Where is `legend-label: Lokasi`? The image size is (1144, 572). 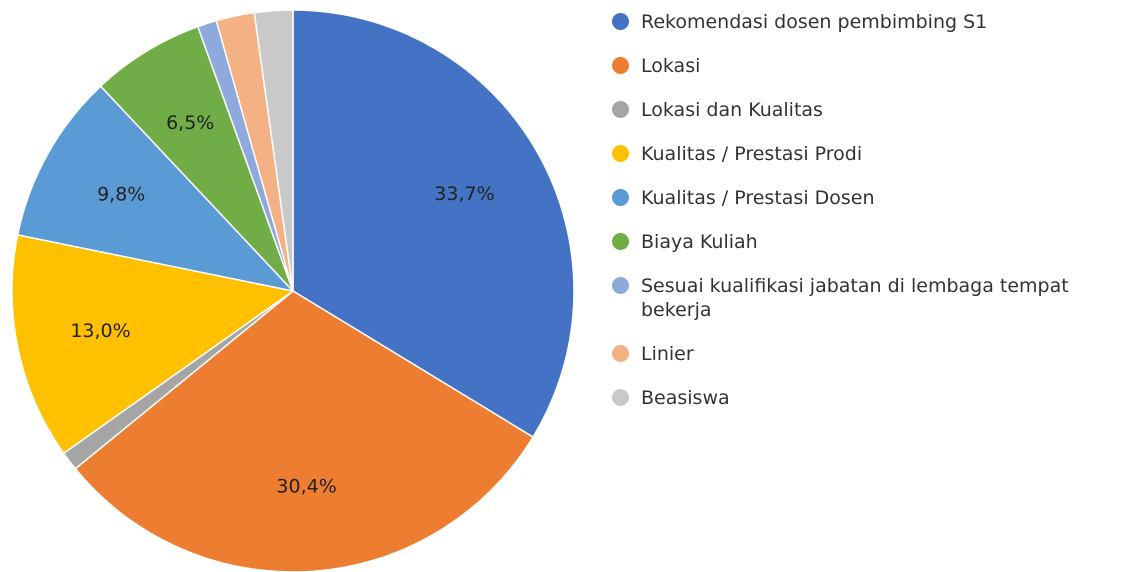 legend-label: Lokasi is located at coordinates (671, 66).